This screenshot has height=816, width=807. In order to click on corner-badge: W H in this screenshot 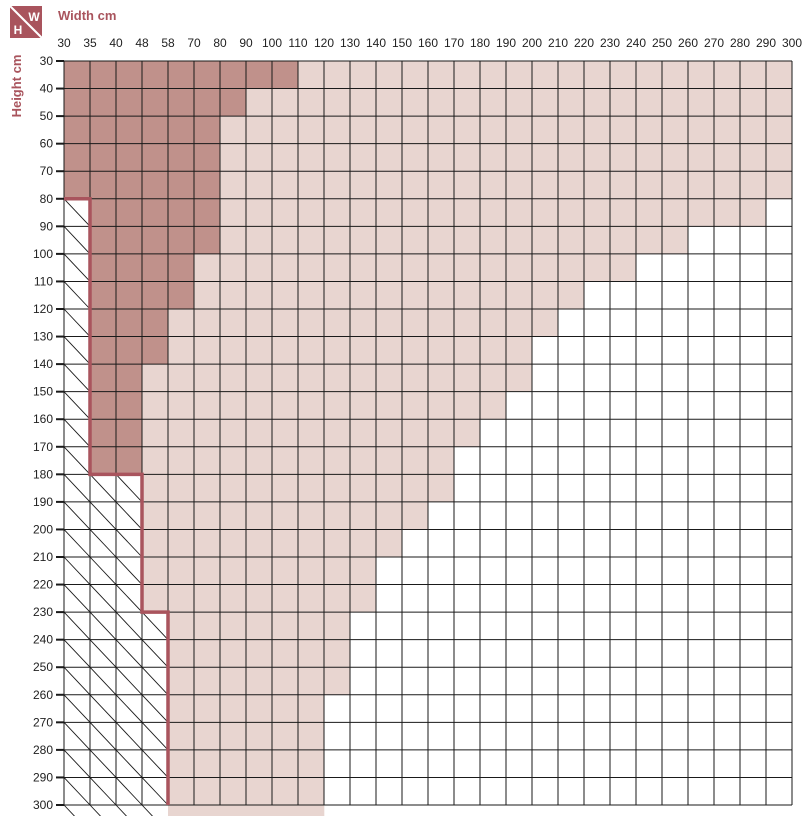, I will do `click(26, 22)`.